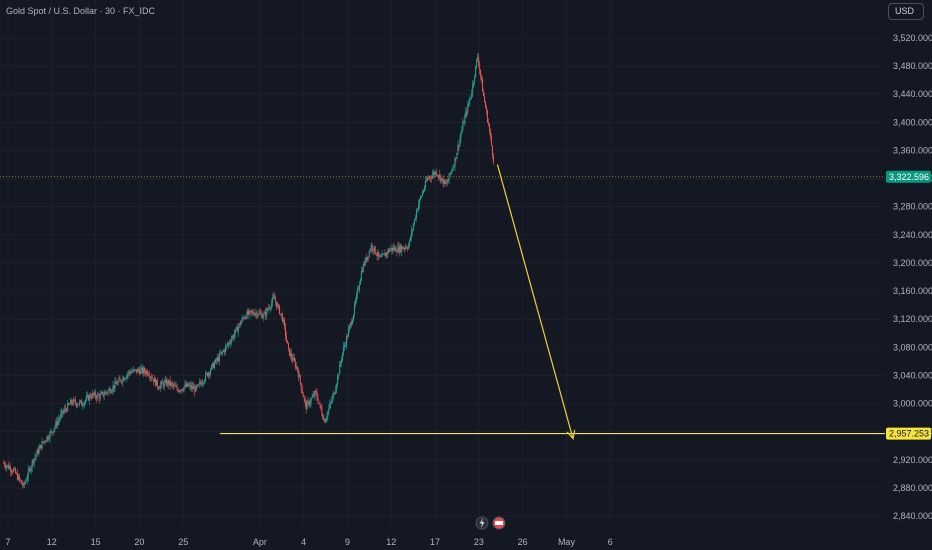 This screenshot has width=932, height=550. What do you see at coordinates (909, 177) in the screenshot?
I see `last-price-label: 3,322.596` at bounding box center [909, 177].